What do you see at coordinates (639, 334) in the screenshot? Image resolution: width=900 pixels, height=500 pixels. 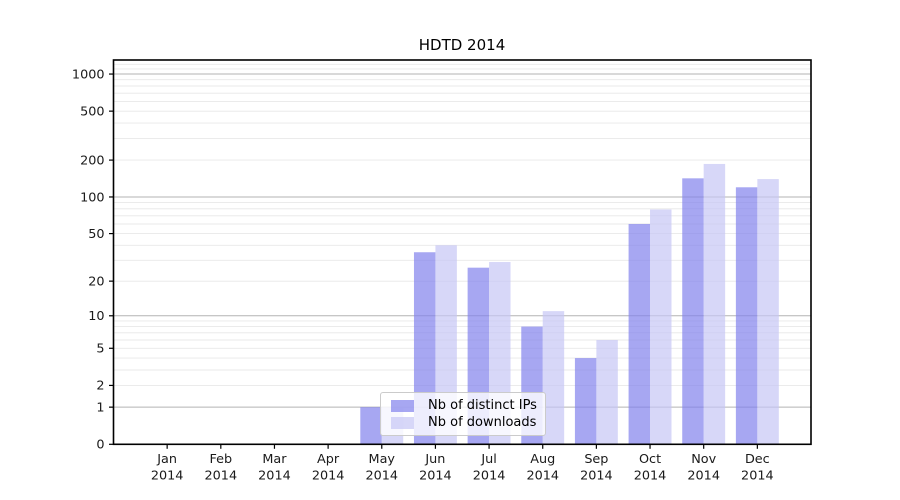 I see `bar-oct-distinct-ips` at bounding box center [639, 334].